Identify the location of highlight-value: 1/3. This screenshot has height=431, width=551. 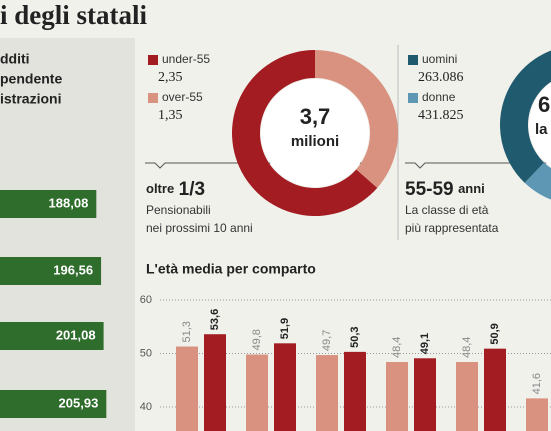
(192, 189).